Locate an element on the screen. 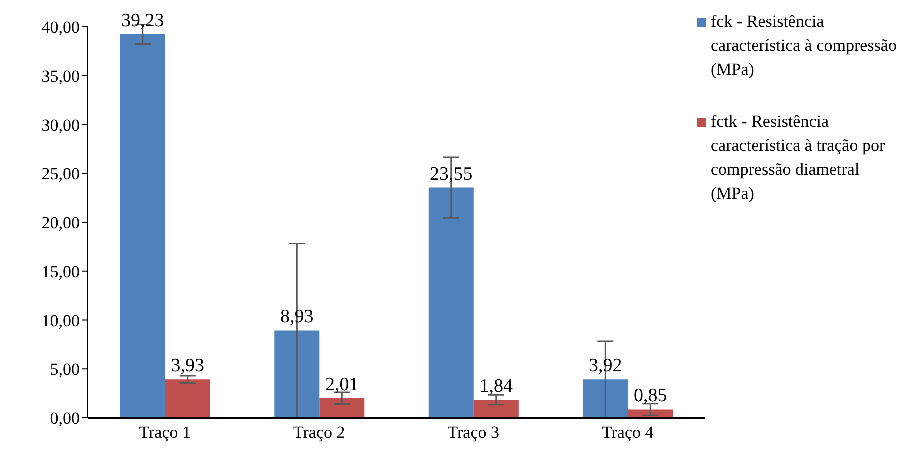  x-tick-label: Traço 1 is located at coordinates (165, 432).